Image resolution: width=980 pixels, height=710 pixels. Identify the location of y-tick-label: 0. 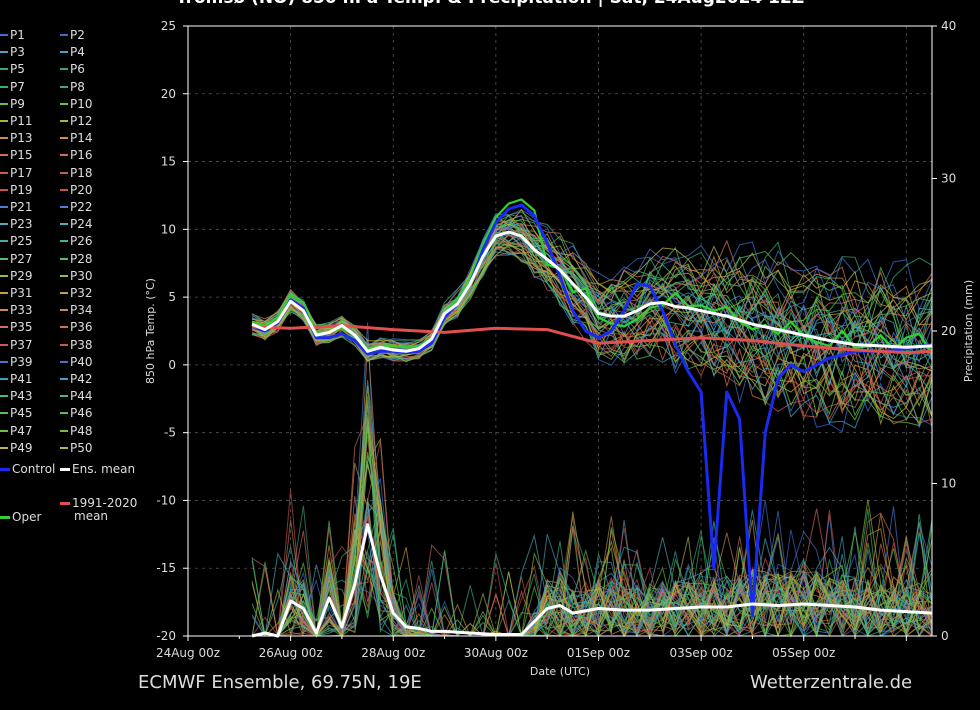
(172, 365).